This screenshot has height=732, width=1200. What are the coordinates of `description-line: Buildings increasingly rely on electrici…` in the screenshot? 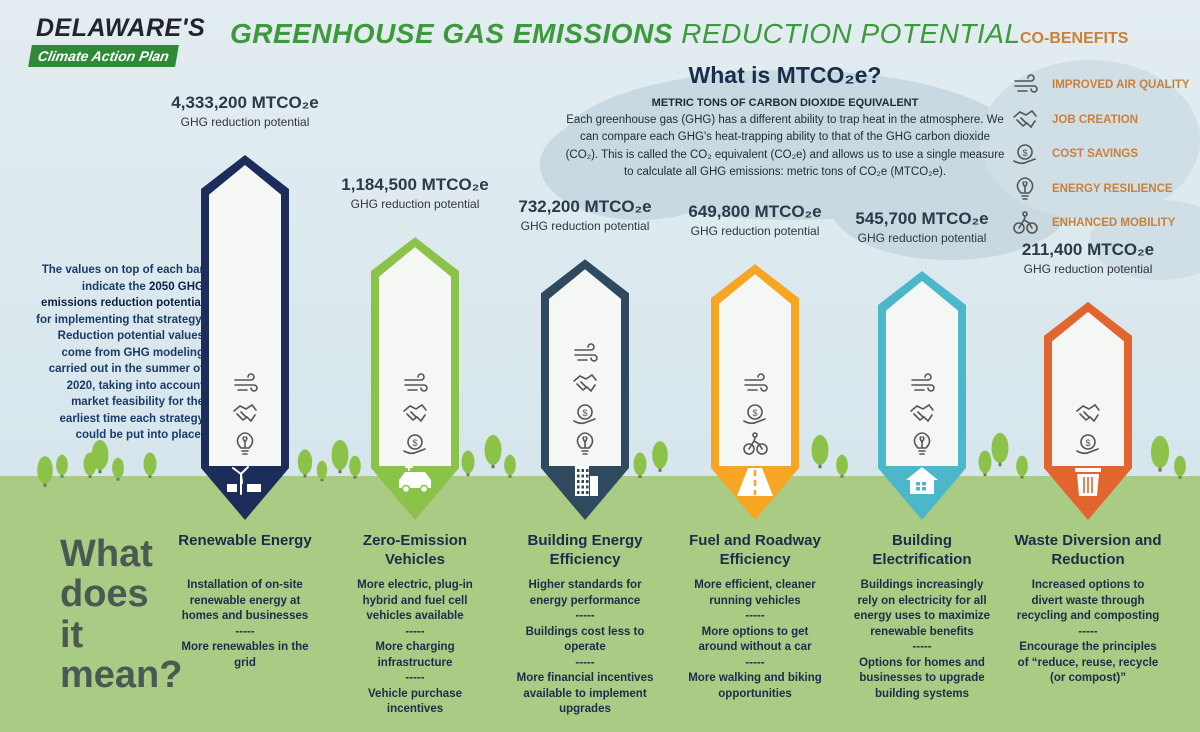 It's located at (922, 608).